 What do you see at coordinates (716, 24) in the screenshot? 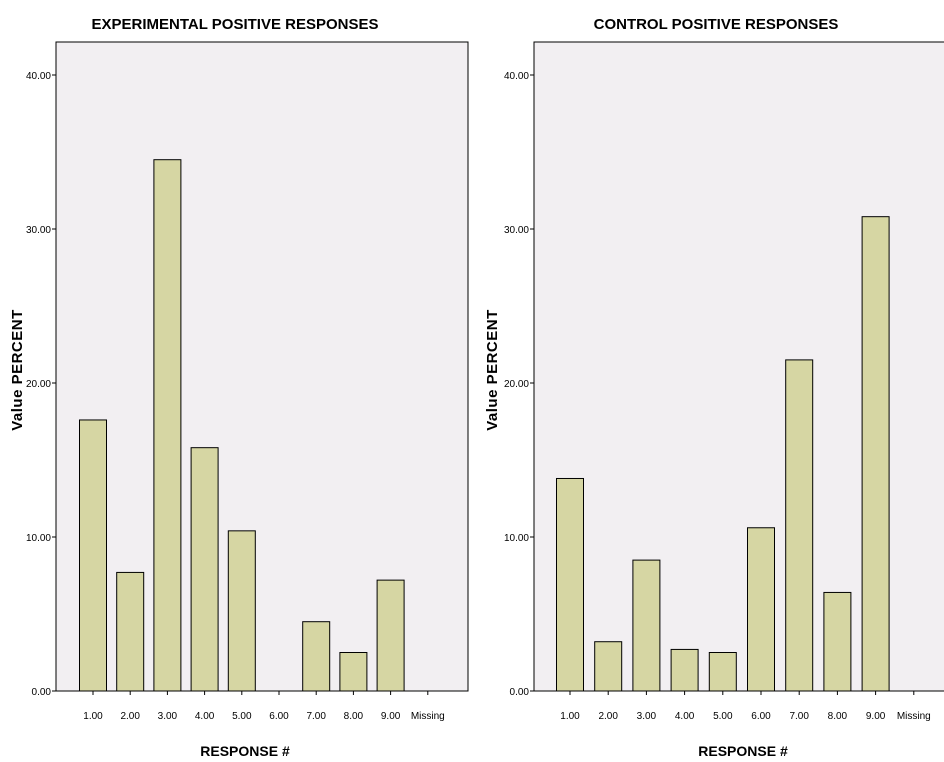
I see `chart-title: CONTROL POSITIVE RESPONSES` at bounding box center [716, 24].